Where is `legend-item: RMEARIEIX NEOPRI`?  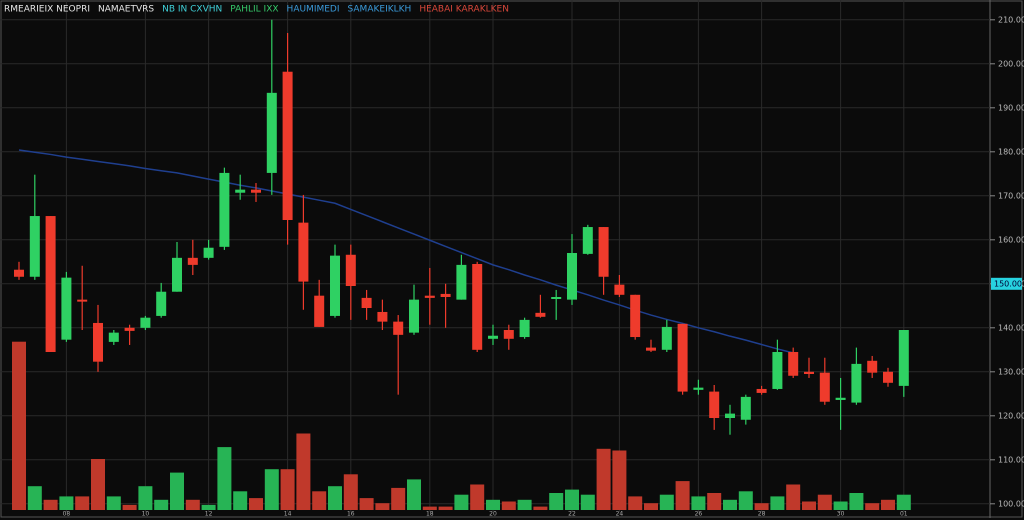 legend-item: RMEARIEIX NEOPRI is located at coordinates (47, 10).